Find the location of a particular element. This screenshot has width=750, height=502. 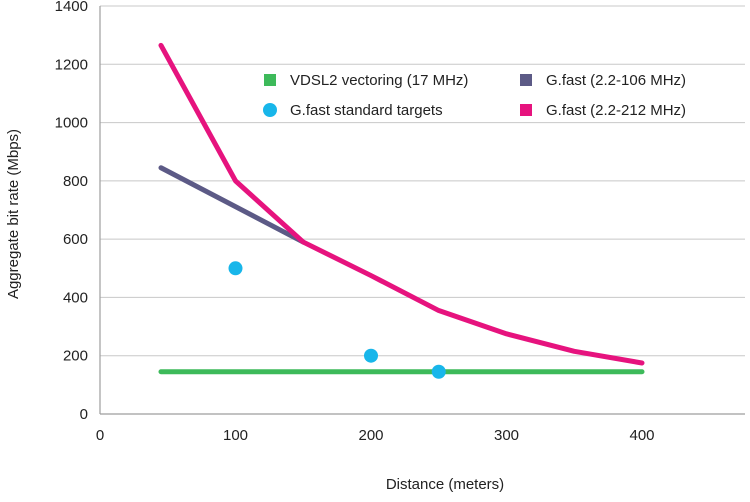

y-tick-label: 1200 is located at coordinates (71, 64).